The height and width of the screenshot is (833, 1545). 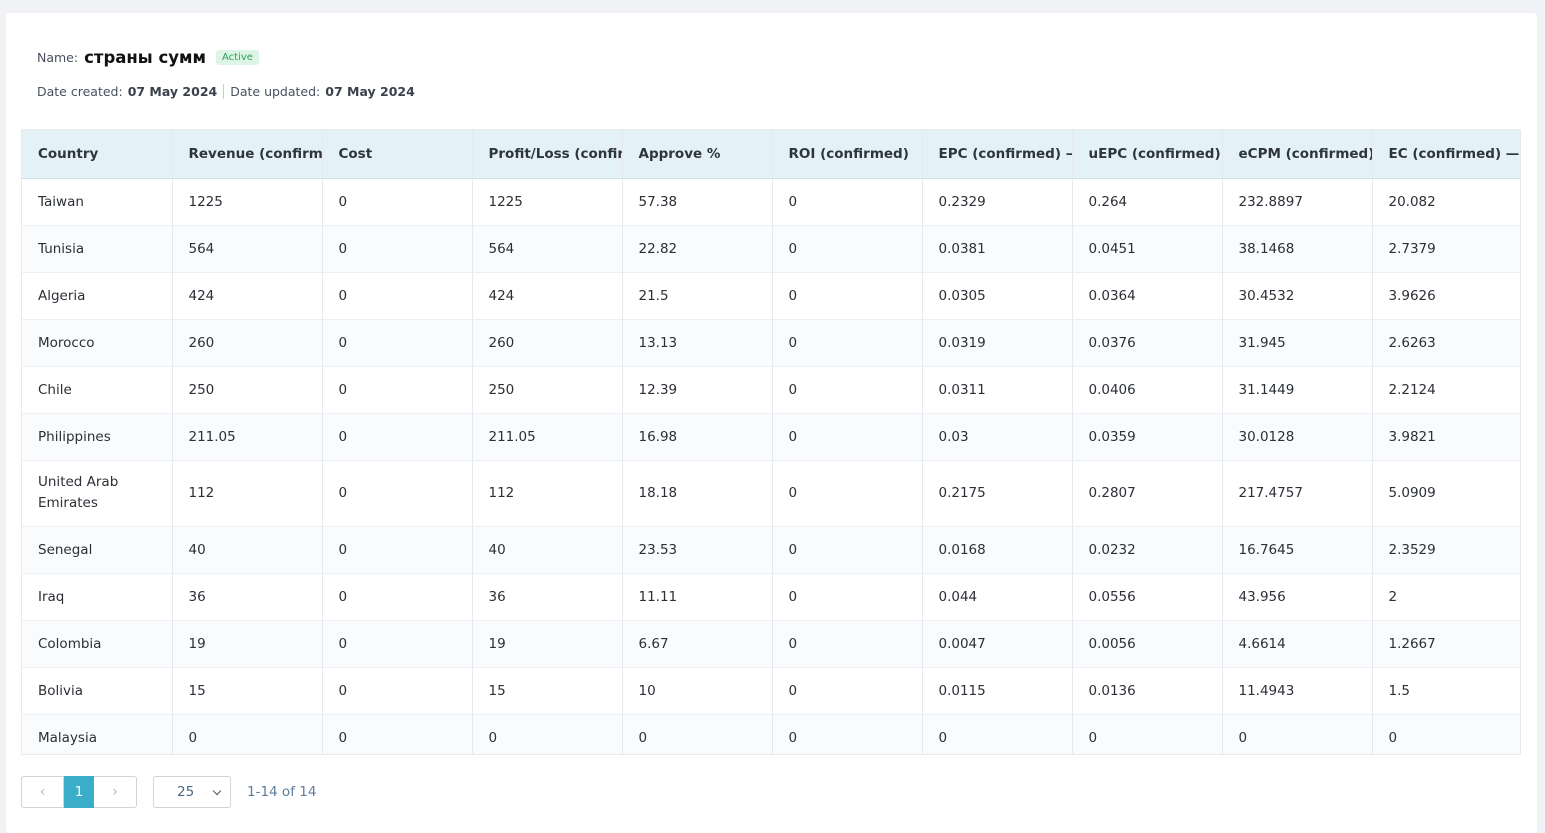 What do you see at coordinates (1147, 550) in the screenshot?
I see `table-cell: 0.0232` at bounding box center [1147, 550].